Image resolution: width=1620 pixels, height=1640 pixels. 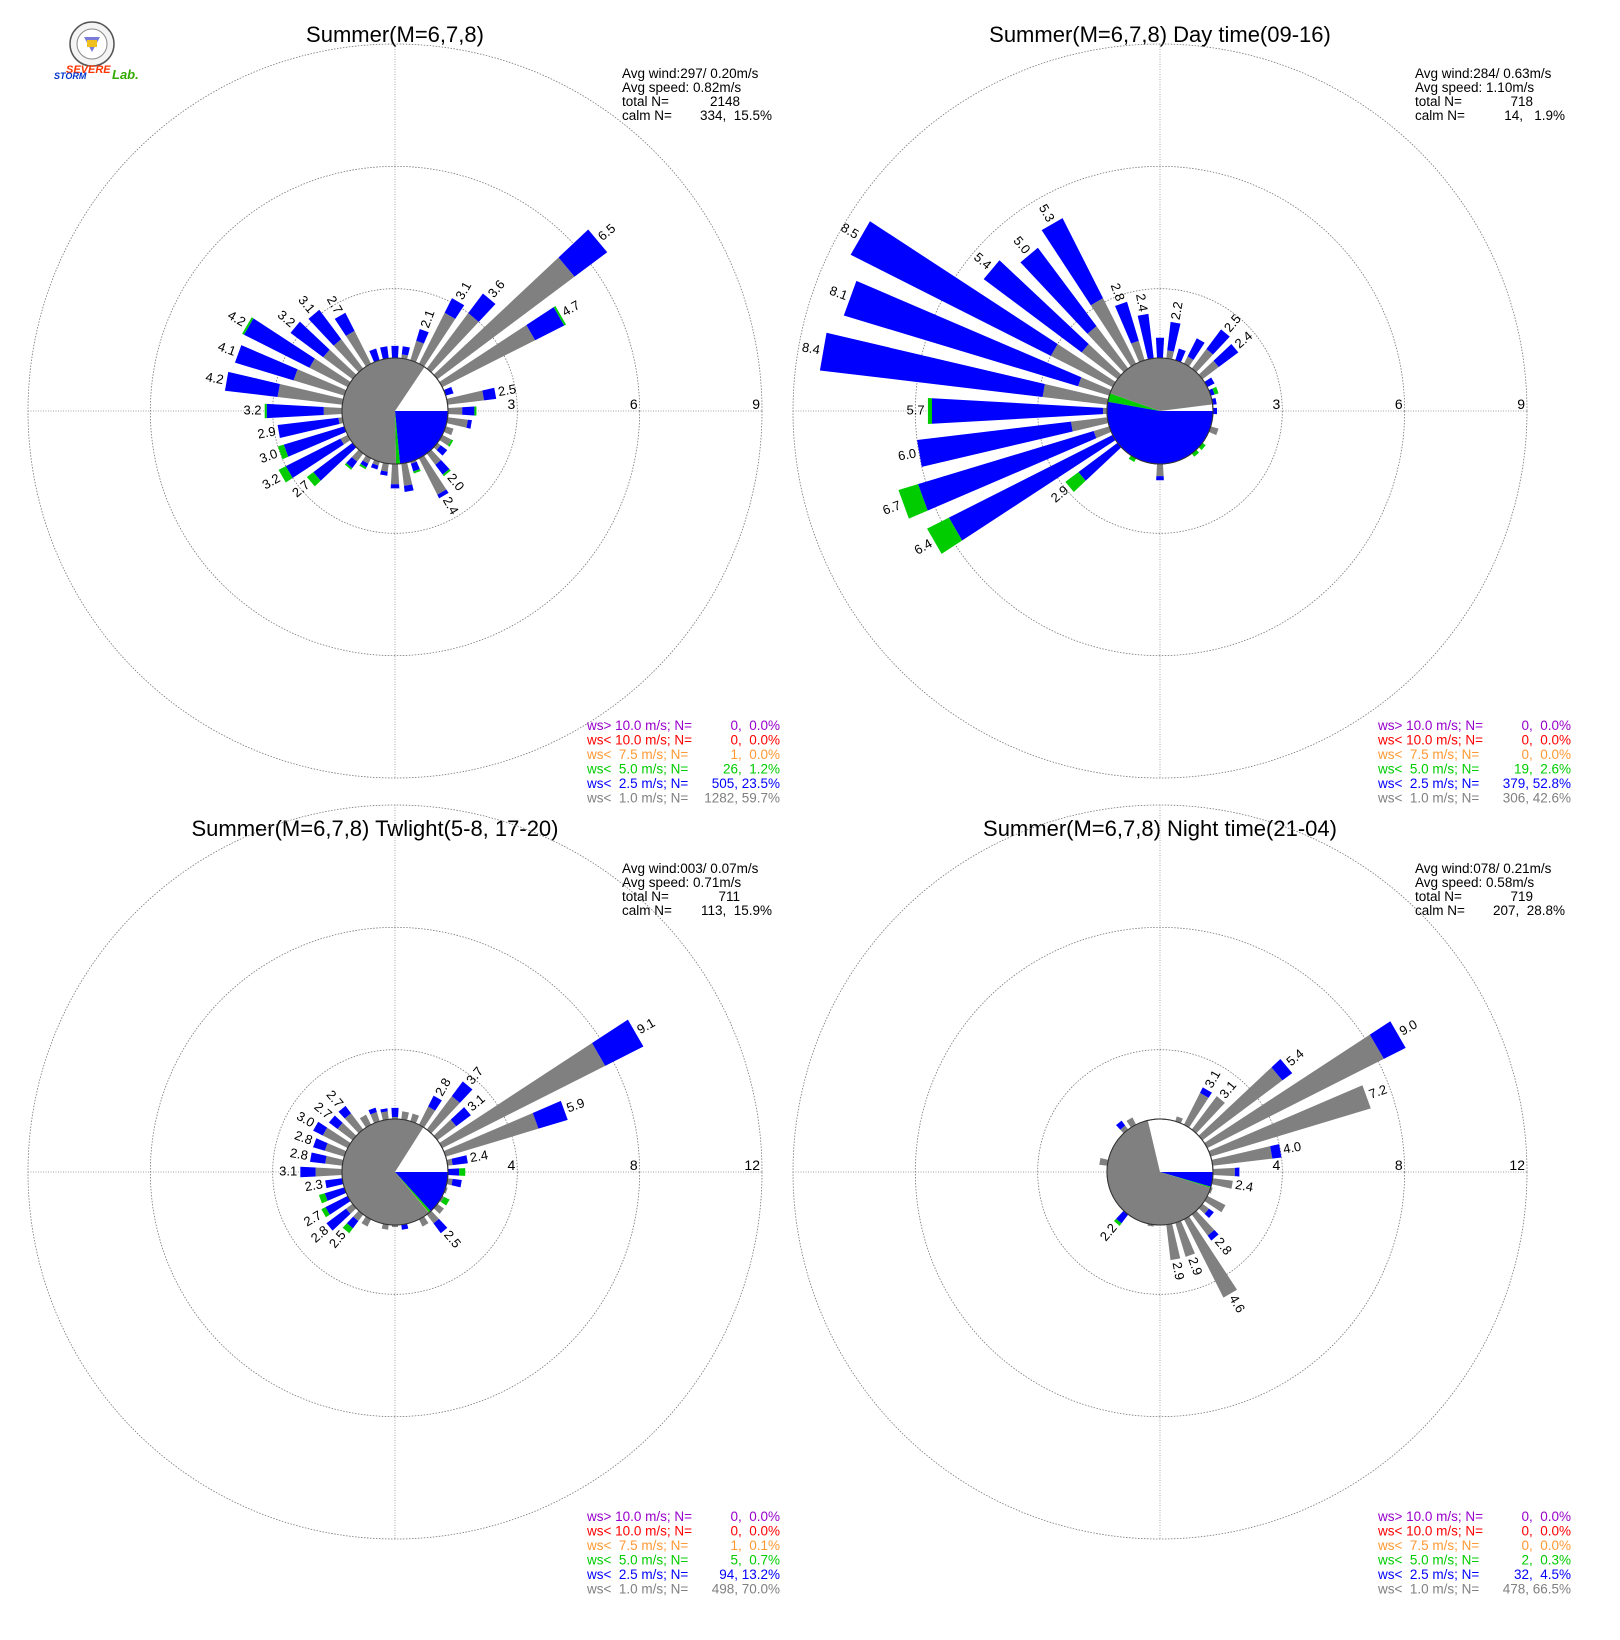 What do you see at coordinates (1428, 1560) in the screenshot?
I see `legend-label-lt5: ws< 5.0 m/s; N=` at bounding box center [1428, 1560].